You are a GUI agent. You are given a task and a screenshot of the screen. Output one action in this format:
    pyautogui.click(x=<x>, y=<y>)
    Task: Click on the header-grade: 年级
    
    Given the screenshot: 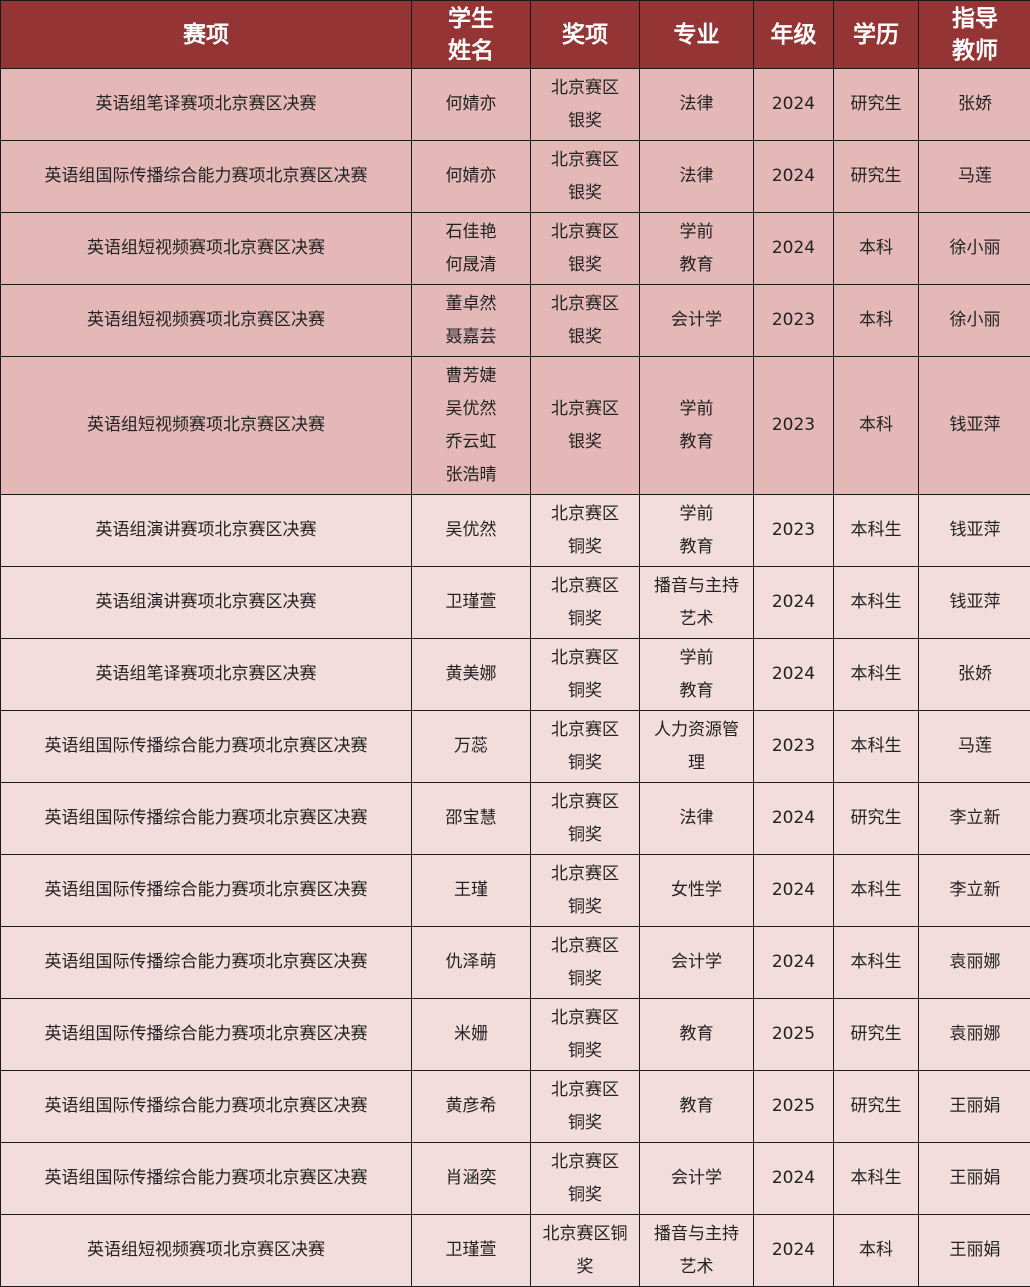 What is the action you would take?
    pyautogui.click(x=794, y=35)
    